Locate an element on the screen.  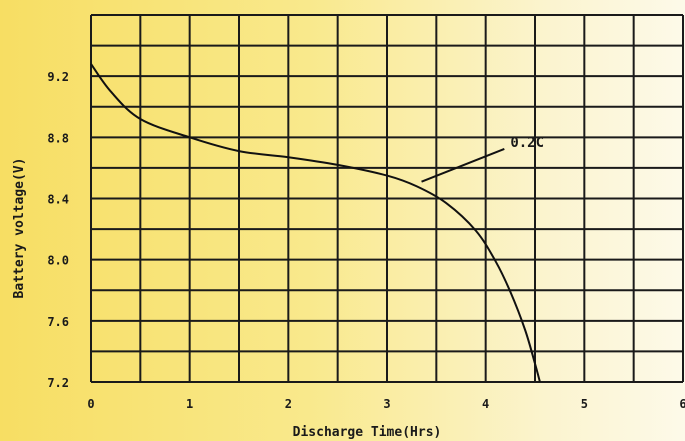
y-tick-label: 7.2 is located at coordinates (58, 383).